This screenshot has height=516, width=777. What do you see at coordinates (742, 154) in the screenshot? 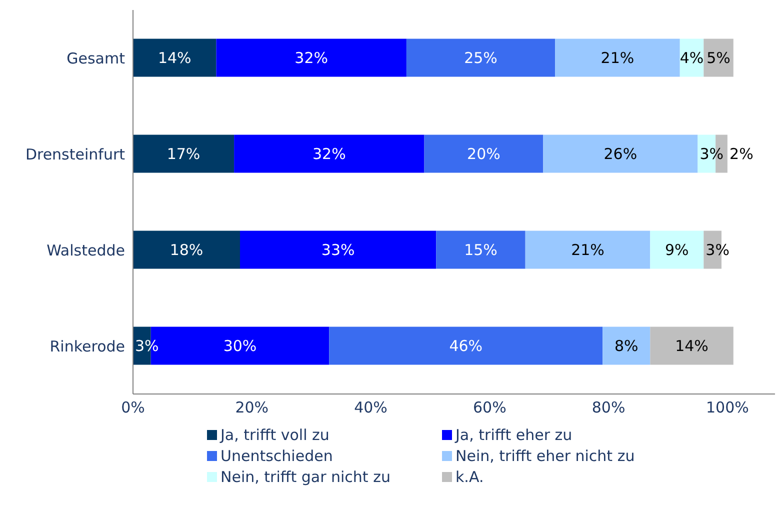
I see `data-label: 2%` at bounding box center [742, 154].